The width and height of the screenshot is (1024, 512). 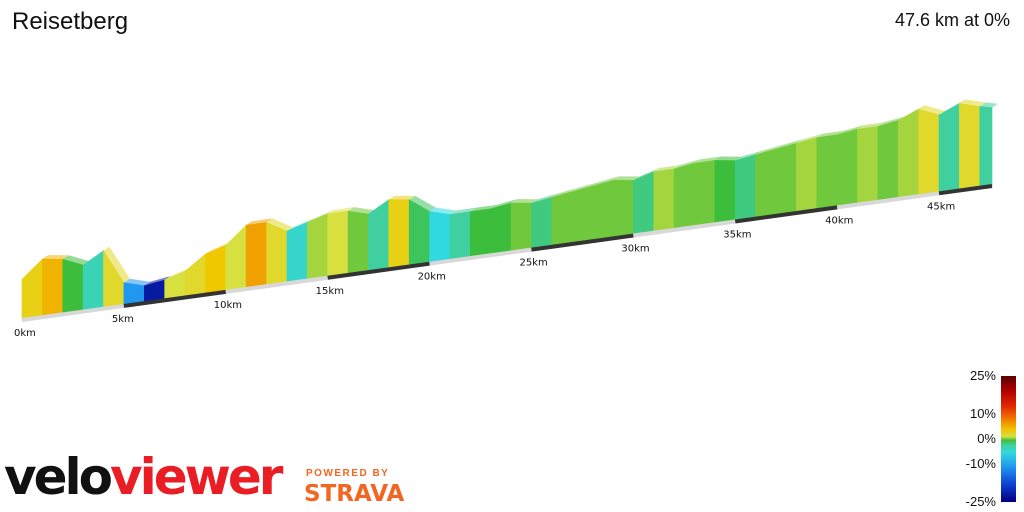 I want to click on km-tick-label: 0km, so click(x=25, y=333).